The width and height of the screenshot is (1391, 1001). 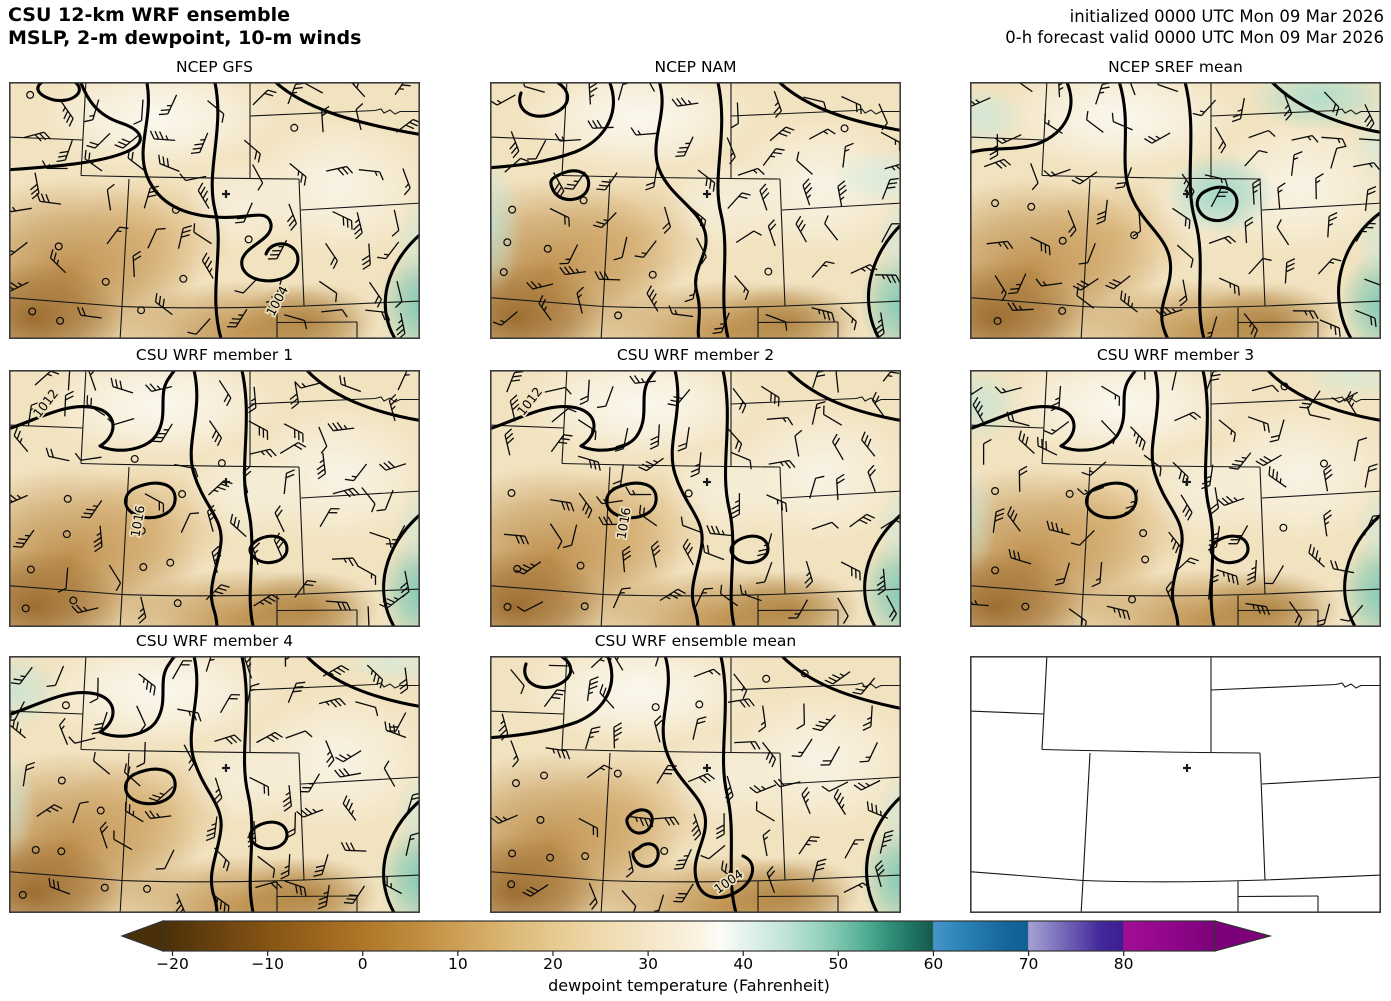 I want to click on colorbar-tick-label: 20, so click(x=553, y=964).